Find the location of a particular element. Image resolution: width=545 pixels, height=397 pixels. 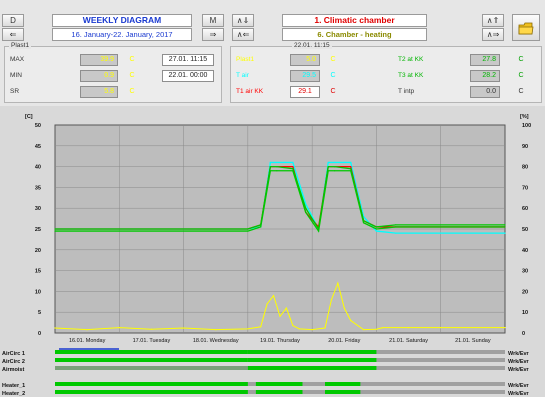

stats-min-time: 22.01. 00:00 is located at coordinates (188, 76).